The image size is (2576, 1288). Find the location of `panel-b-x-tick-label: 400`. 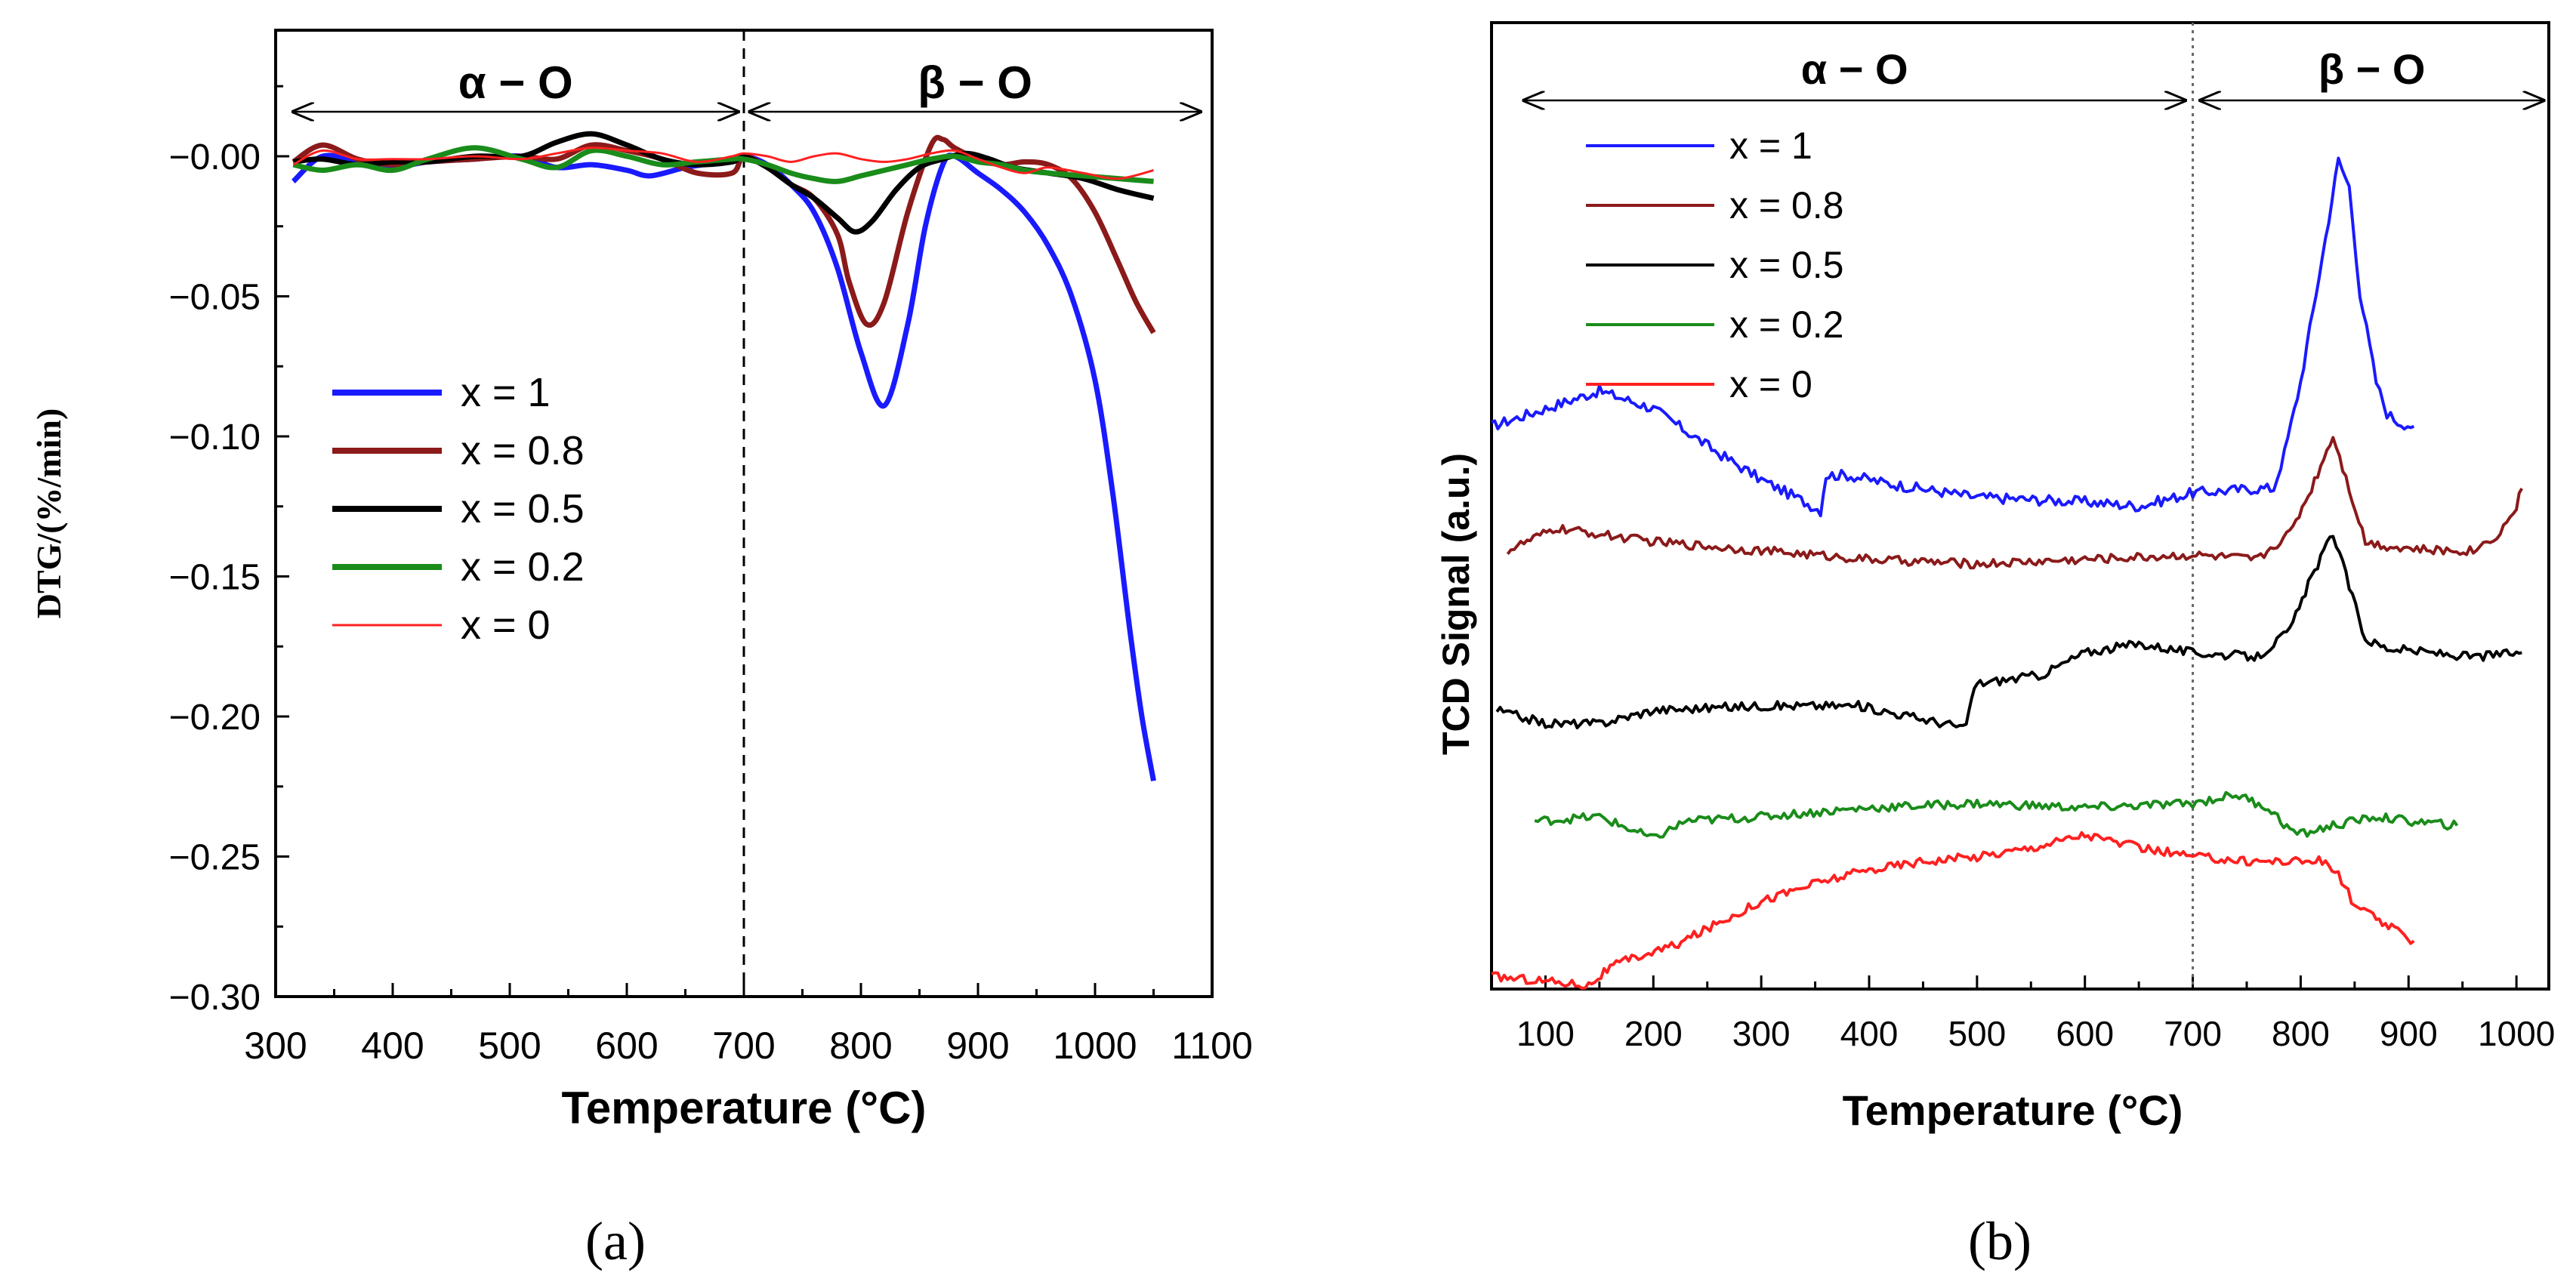

panel-b-x-tick-label: 400 is located at coordinates (1869, 1033).